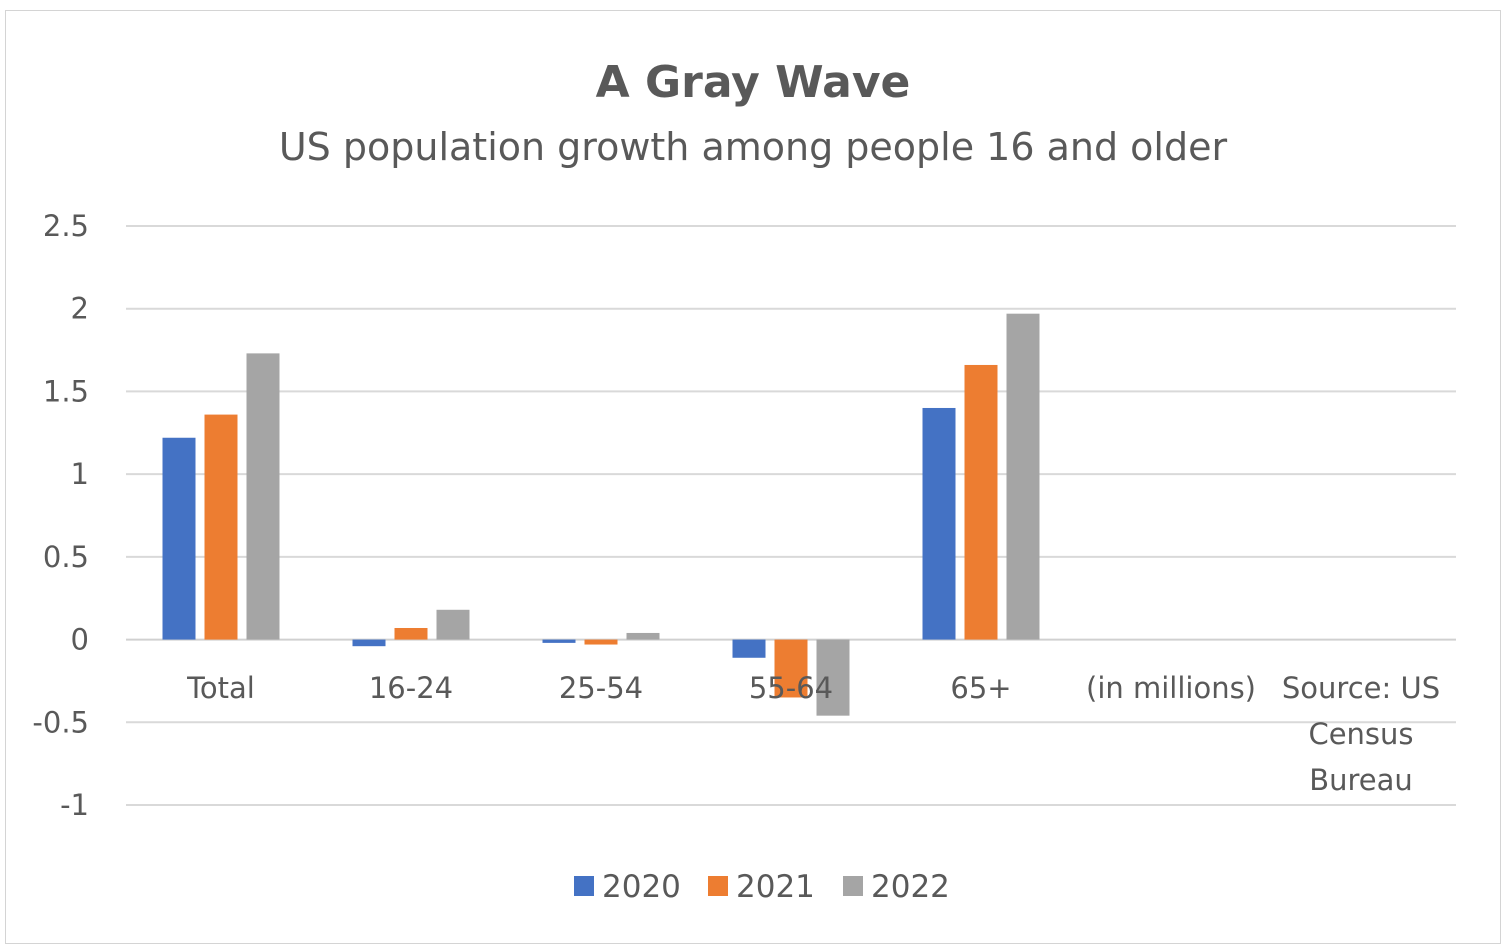 Image resolution: width=1512 pixels, height=952 pixels. I want to click on y-tick-label: 0.5, so click(66, 557).